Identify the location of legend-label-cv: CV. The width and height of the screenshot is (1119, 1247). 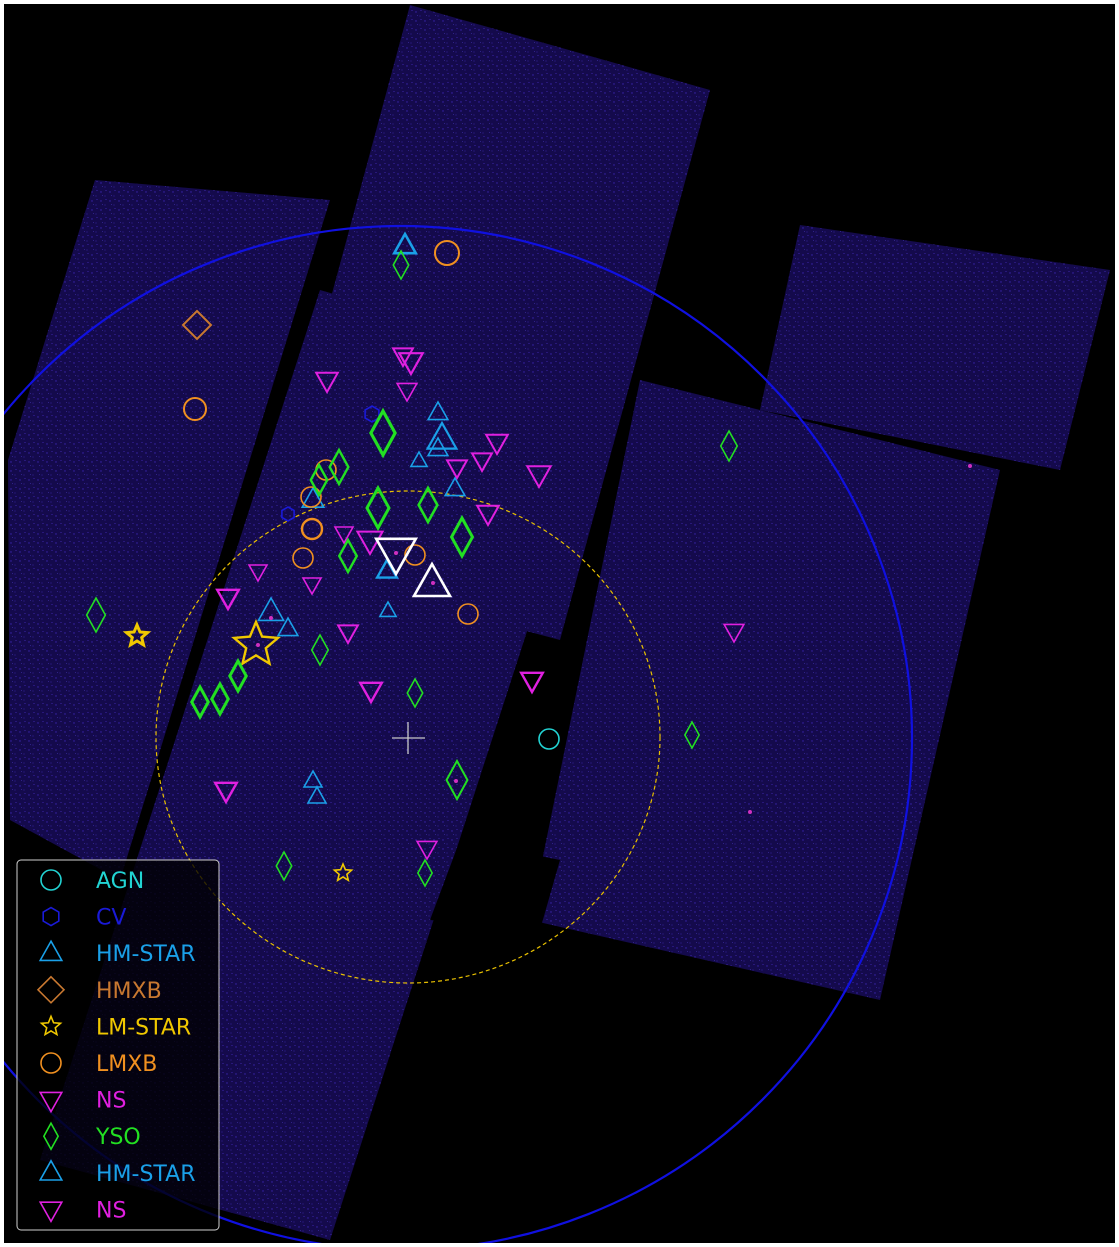
(111, 918).